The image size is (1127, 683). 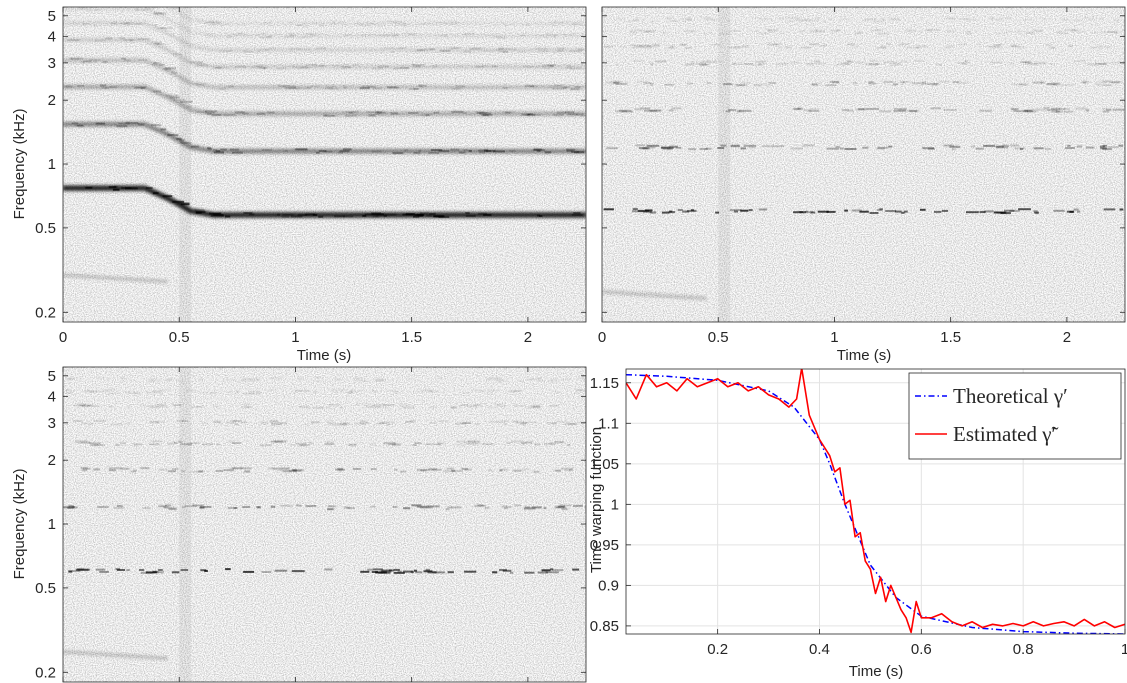 What do you see at coordinates (19, 524) in the screenshot?
I see `y-axis-label: Frequency (kHz)` at bounding box center [19, 524].